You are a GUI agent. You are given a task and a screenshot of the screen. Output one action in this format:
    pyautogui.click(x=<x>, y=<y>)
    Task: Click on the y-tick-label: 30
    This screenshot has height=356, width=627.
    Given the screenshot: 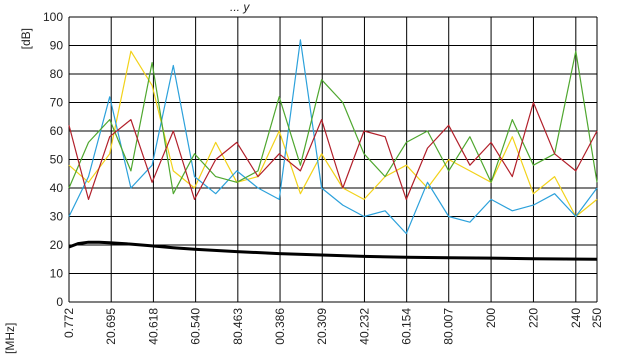 What is the action you would take?
    pyautogui.click(x=57, y=217)
    